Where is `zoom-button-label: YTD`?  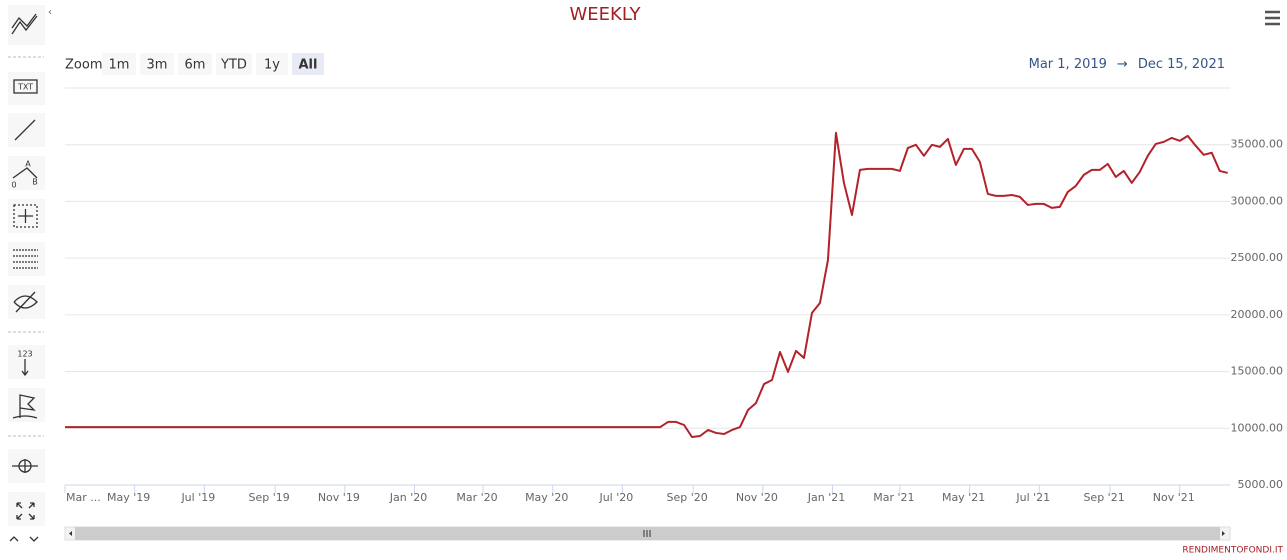
zoom-button-label: YTD is located at coordinates (233, 65).